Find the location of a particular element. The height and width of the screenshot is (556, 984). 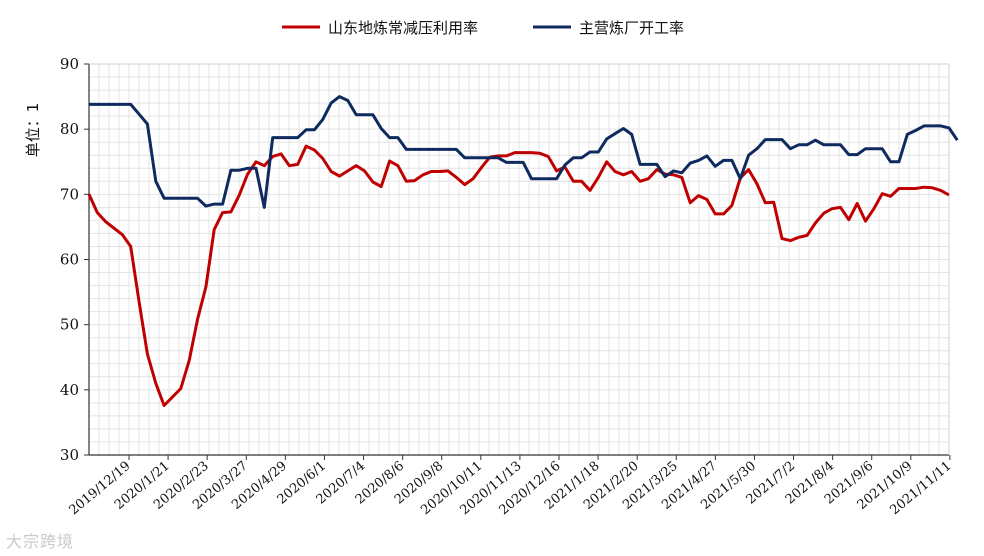

y-tick-label: 50 is located at coordinates (69, 325).